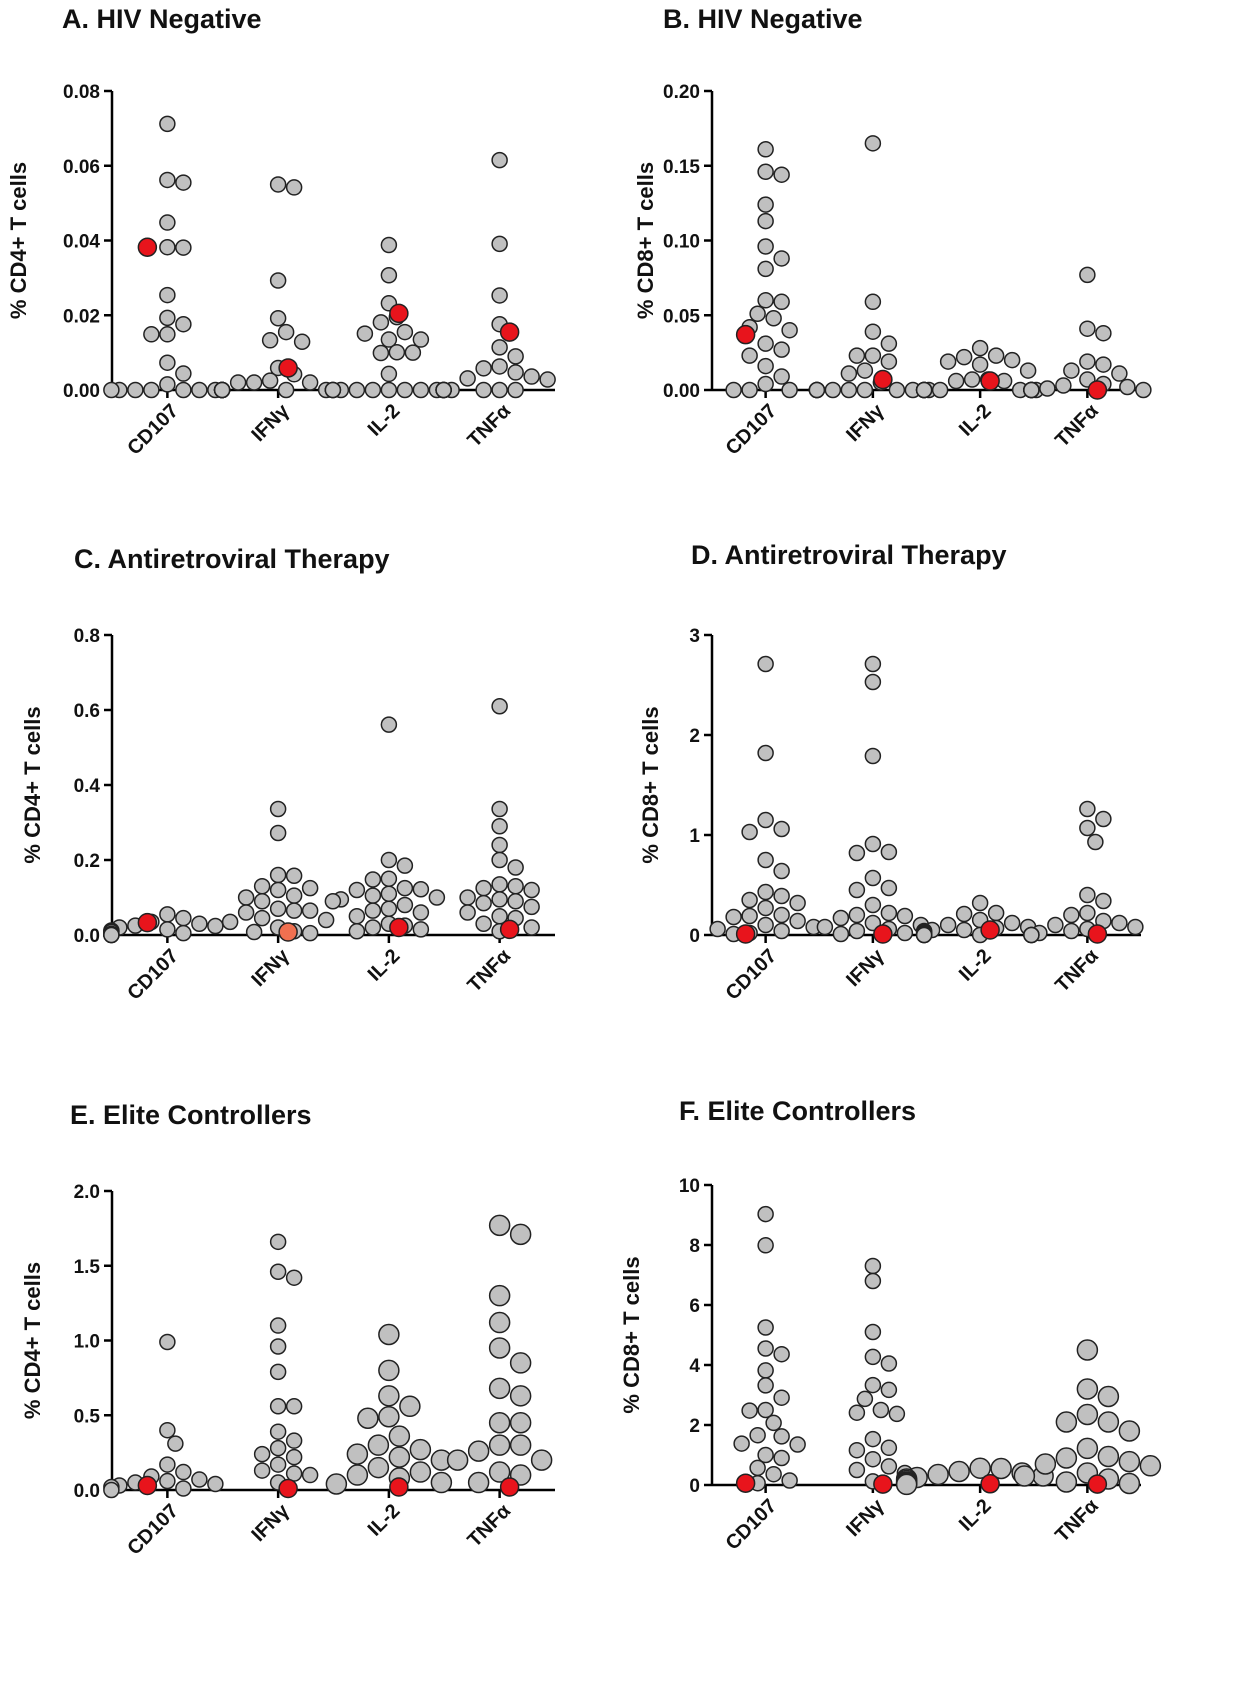 This screenshot has width=1242, height=1688. Describe the element at coordinates (162, 19) in the screenshot. I see `panel-title: A. HIV Negative` at that location.